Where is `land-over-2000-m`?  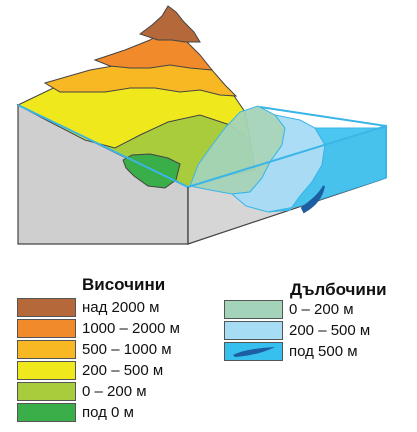
land-over-2000-m is located at coordinates (169, 24).